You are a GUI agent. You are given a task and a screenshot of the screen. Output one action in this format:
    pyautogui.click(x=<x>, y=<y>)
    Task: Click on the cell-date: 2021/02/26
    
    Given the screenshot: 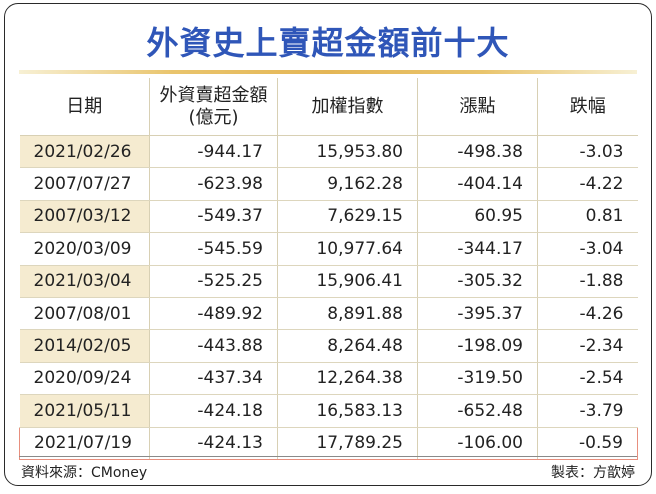 What is the action you would take?
    pyautogui.click(x=84, y=152)
    